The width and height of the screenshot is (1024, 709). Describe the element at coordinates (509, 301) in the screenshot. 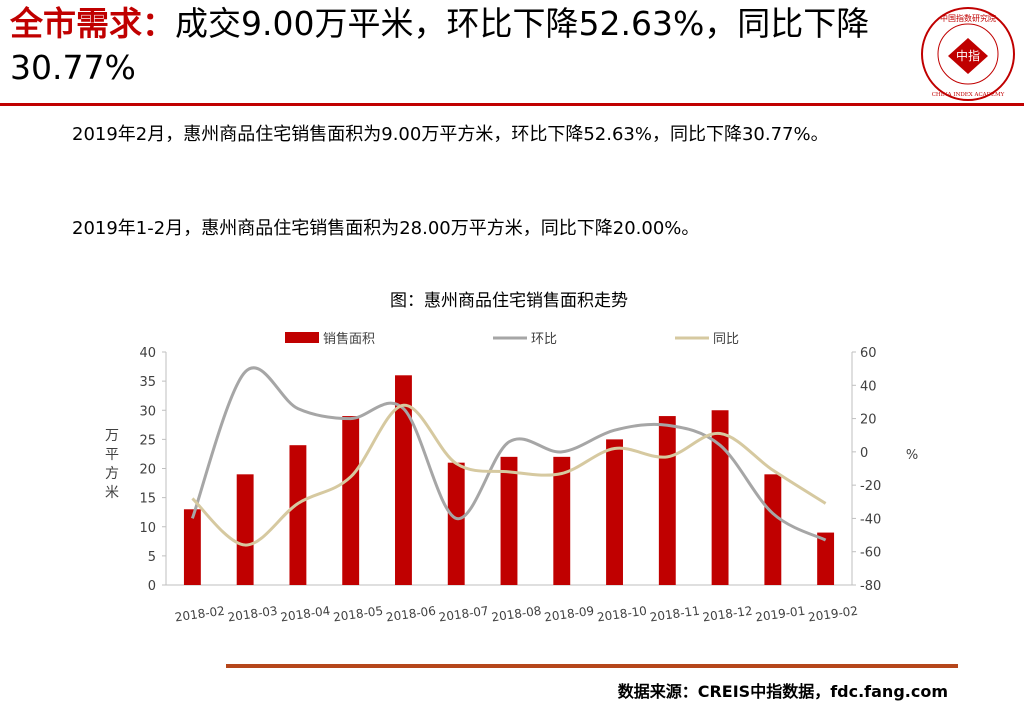

I see `chart-title: 图：惠州商品住宅销售面积走势` at that location.